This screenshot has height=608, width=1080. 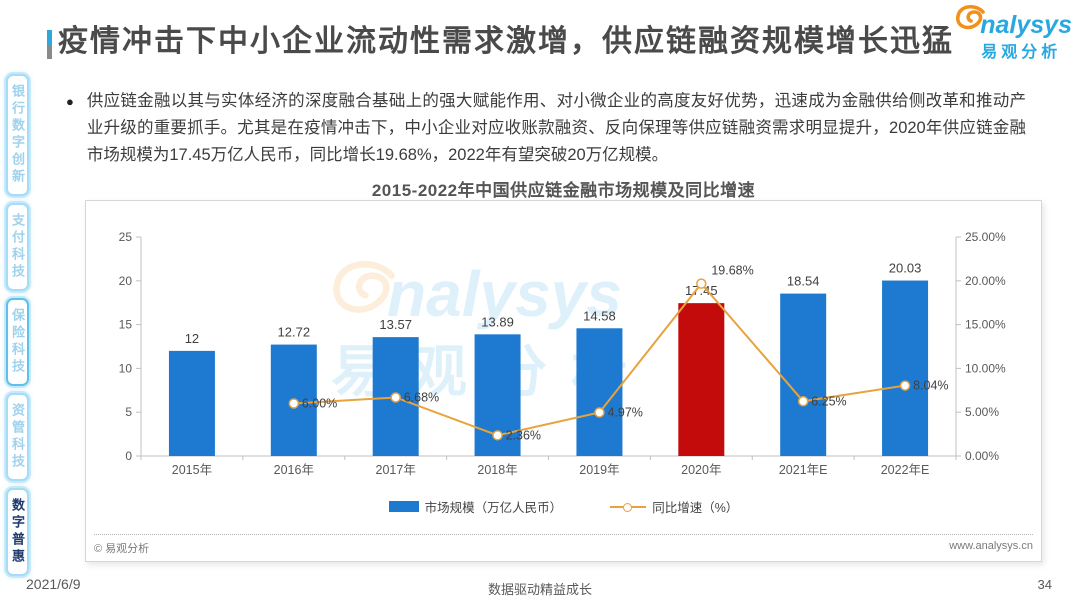 What do you see at coordinates (803, 281) in the screenshot?
I see `bar-value-label: 18.54` at bounding box center [803, 281].